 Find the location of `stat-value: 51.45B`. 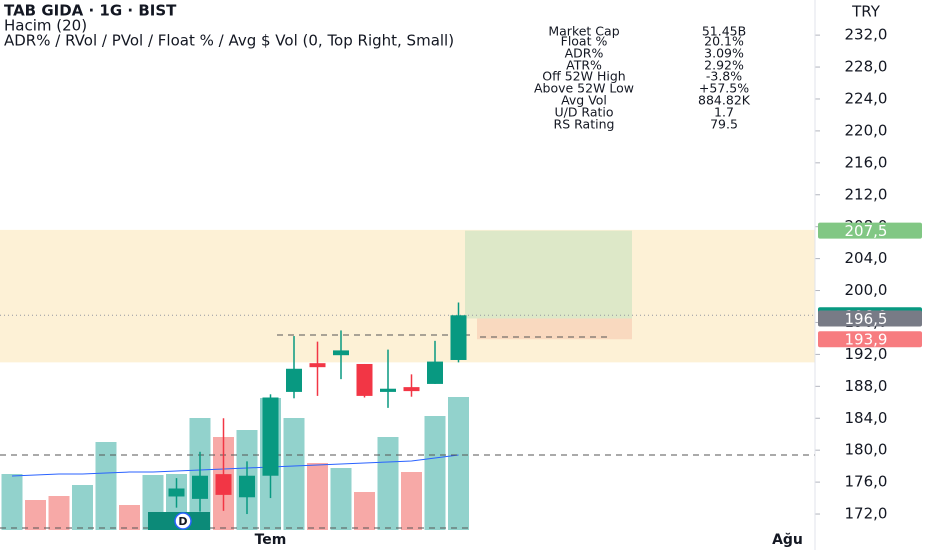

stat-value: 51.45B is located at coordinates (724, 31).